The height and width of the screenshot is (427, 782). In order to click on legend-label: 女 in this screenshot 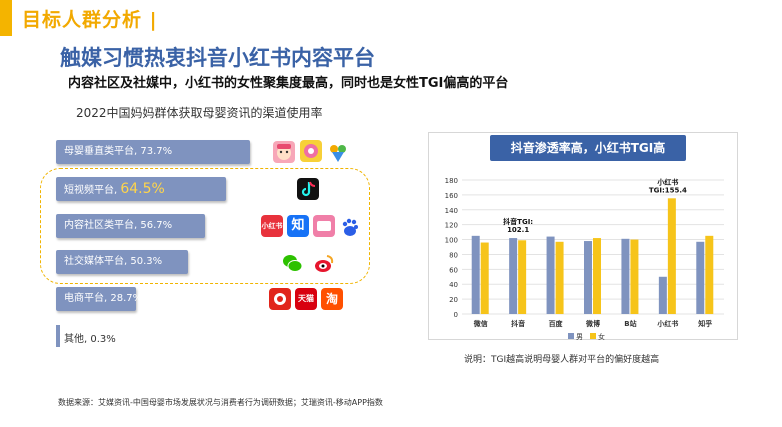, I will do `click(601, 336)`.